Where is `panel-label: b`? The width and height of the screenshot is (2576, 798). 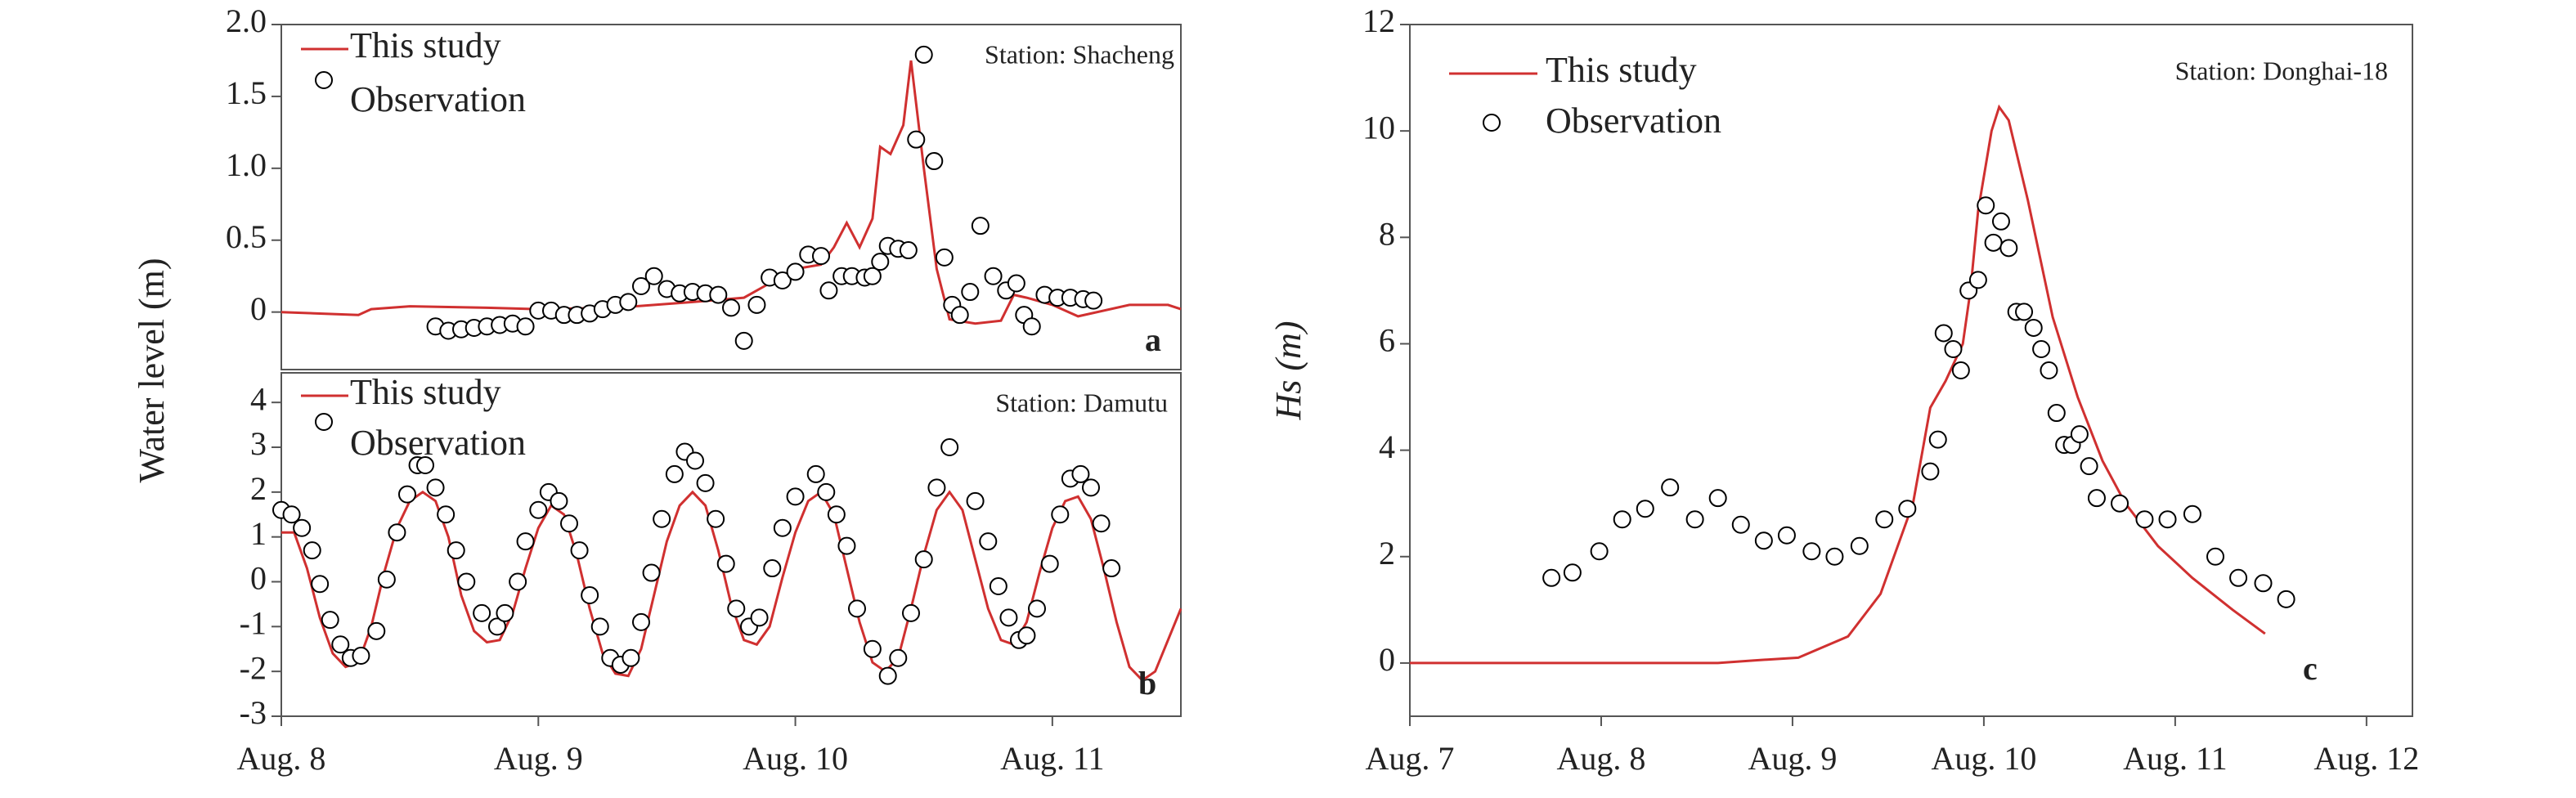
panel-label: b is located at coordinates (1147, 683).